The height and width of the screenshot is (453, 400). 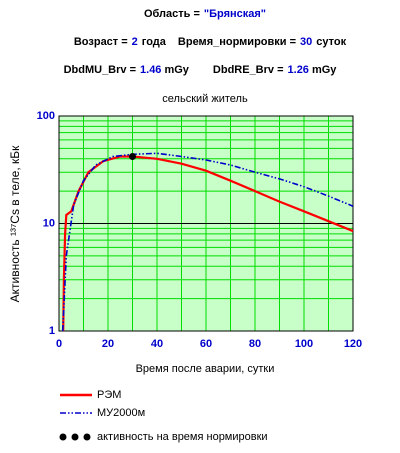 I want to click on marker, so click(x=132, y=157).